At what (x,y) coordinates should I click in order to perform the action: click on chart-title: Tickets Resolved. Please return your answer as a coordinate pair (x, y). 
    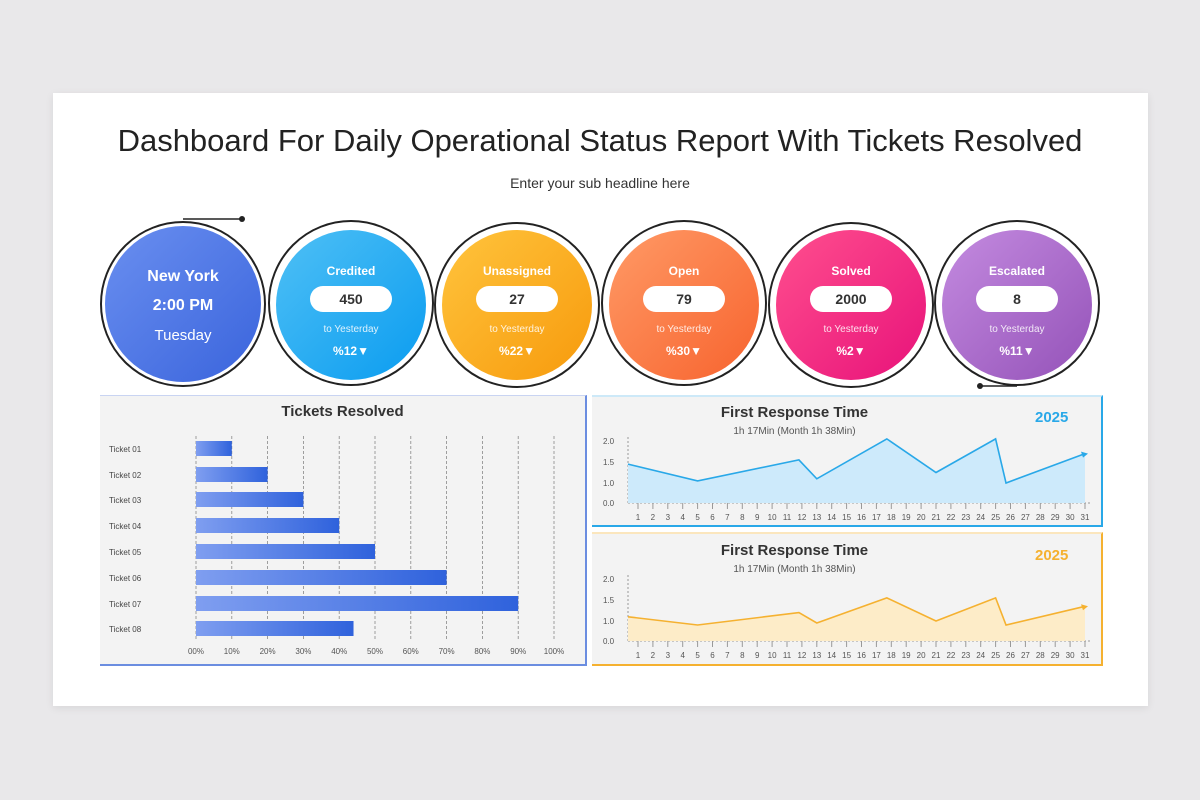
    Looking at the image, I should click on (342, 411).